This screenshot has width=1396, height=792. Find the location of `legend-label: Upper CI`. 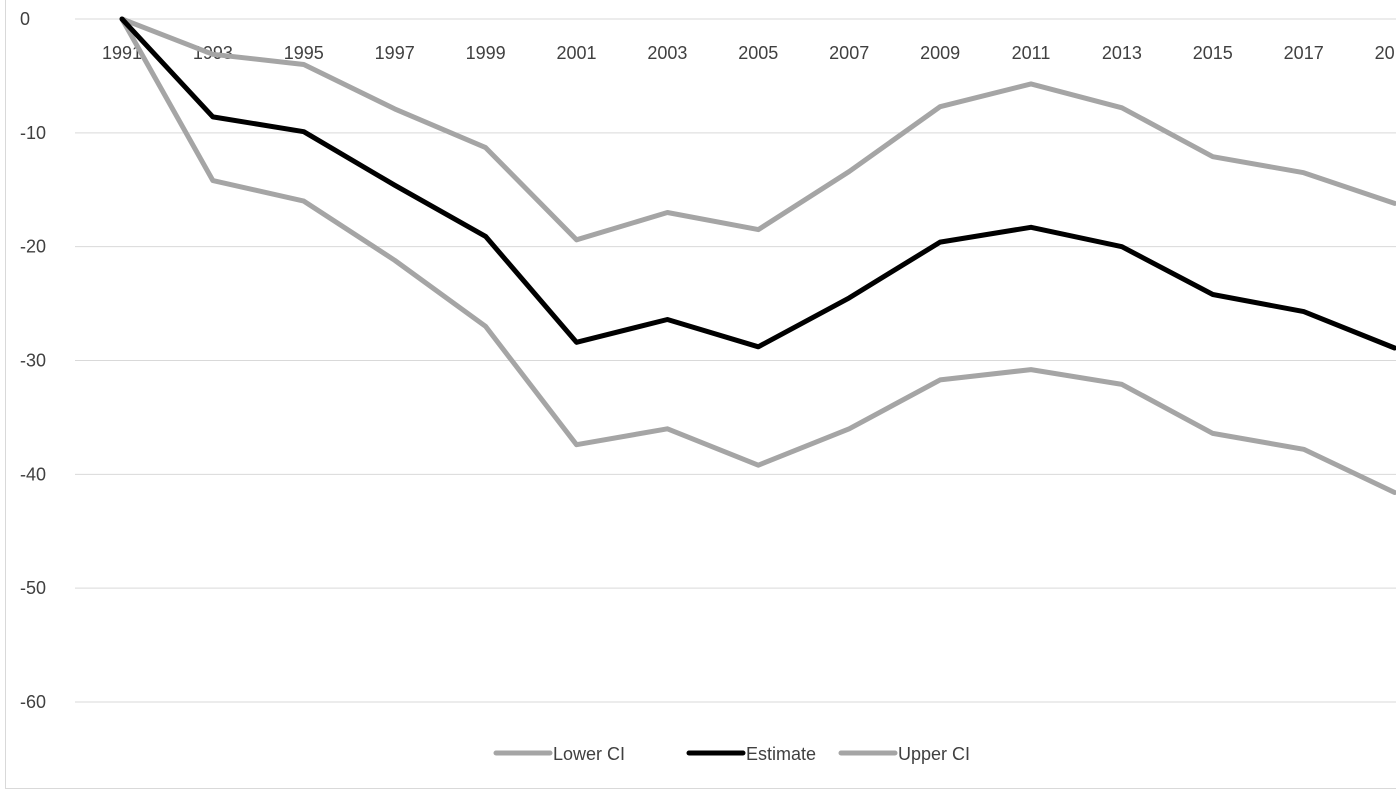

legend-label: Upper CI is located at coordinates (934, 754).